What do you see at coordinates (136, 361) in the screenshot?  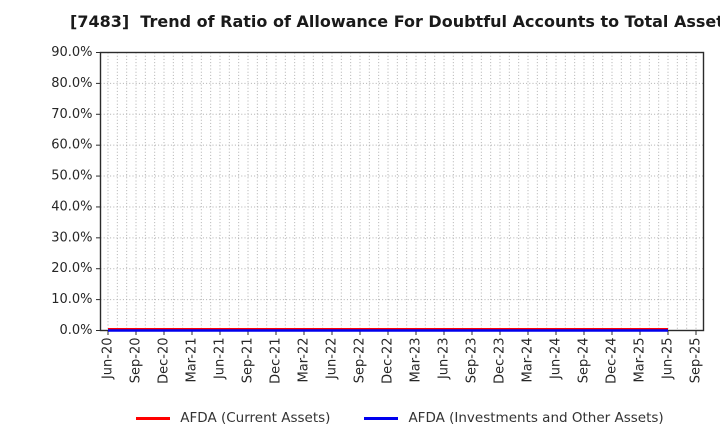 I see `x-tick-label: Sep-20` at bounding box center [136, 361].